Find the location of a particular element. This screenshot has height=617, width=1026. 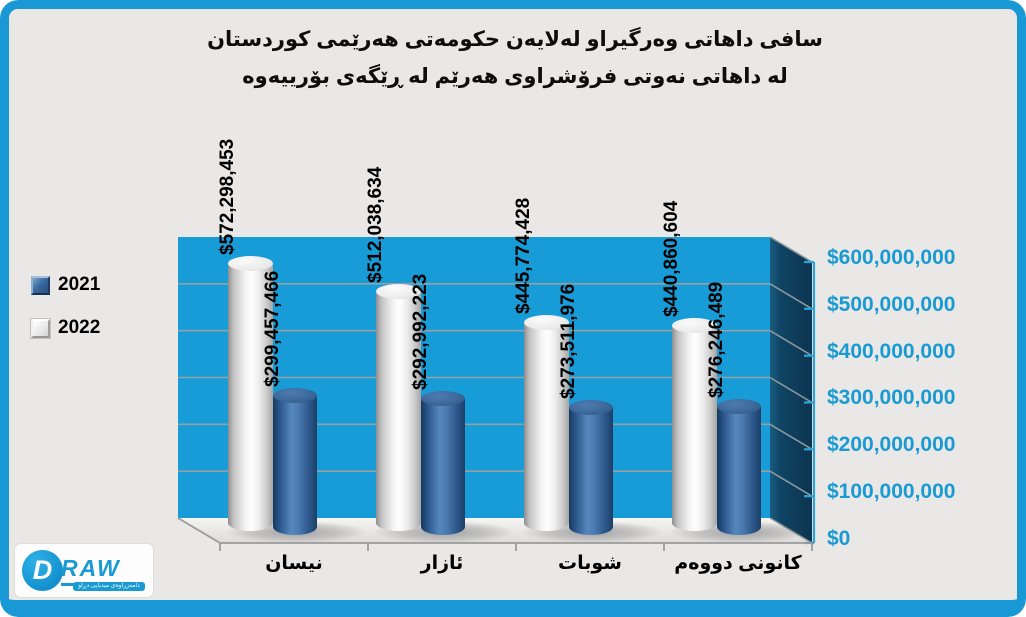

y-axis-tick-label: $200,000,000 is located at coordinates (891, 445).